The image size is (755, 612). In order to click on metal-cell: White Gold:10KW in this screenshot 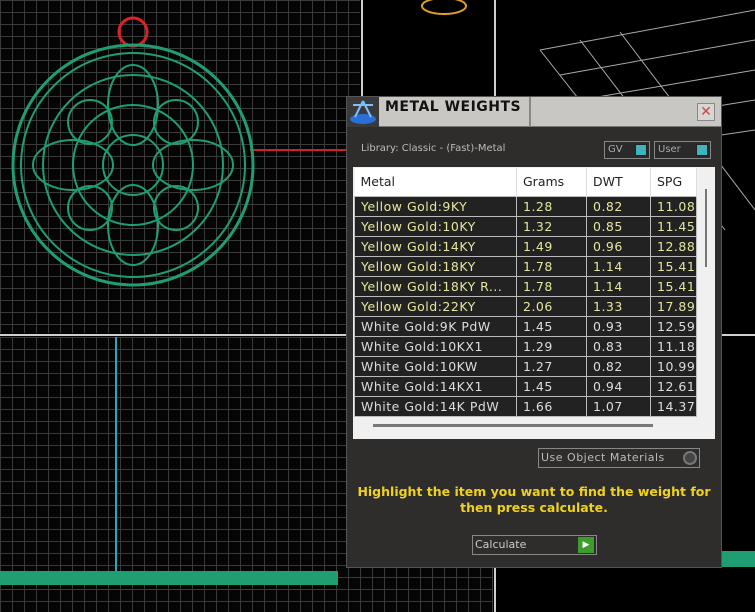, I will do `click(435, 366)`.